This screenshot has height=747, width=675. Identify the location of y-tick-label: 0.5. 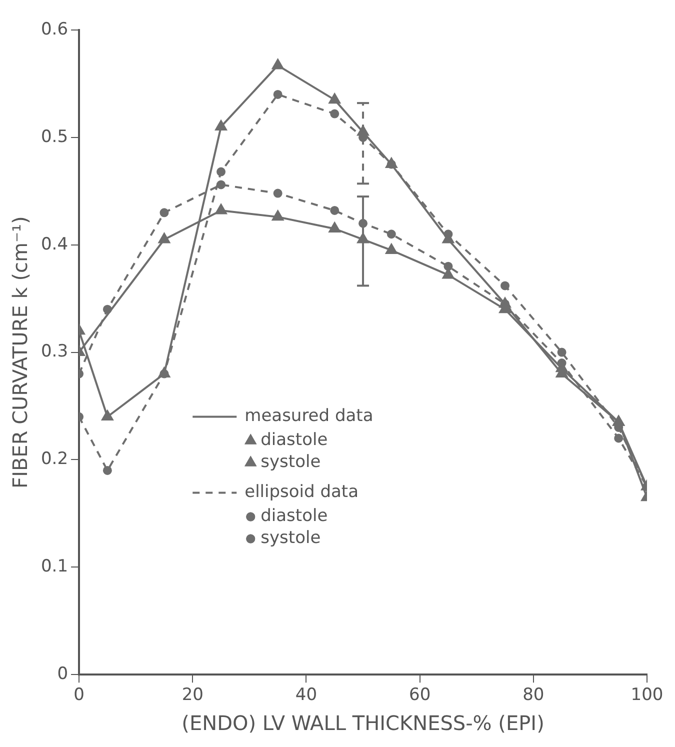
(54, 136).